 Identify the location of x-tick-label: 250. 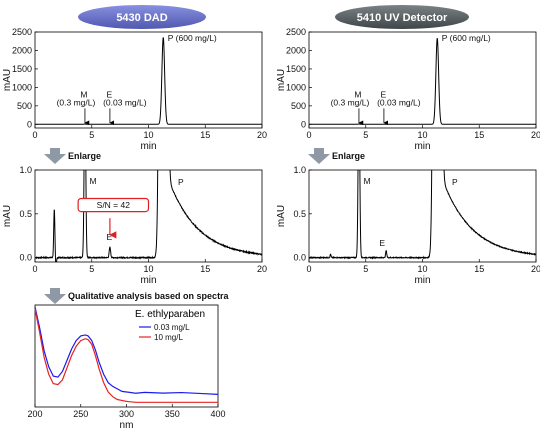
(80, 414).